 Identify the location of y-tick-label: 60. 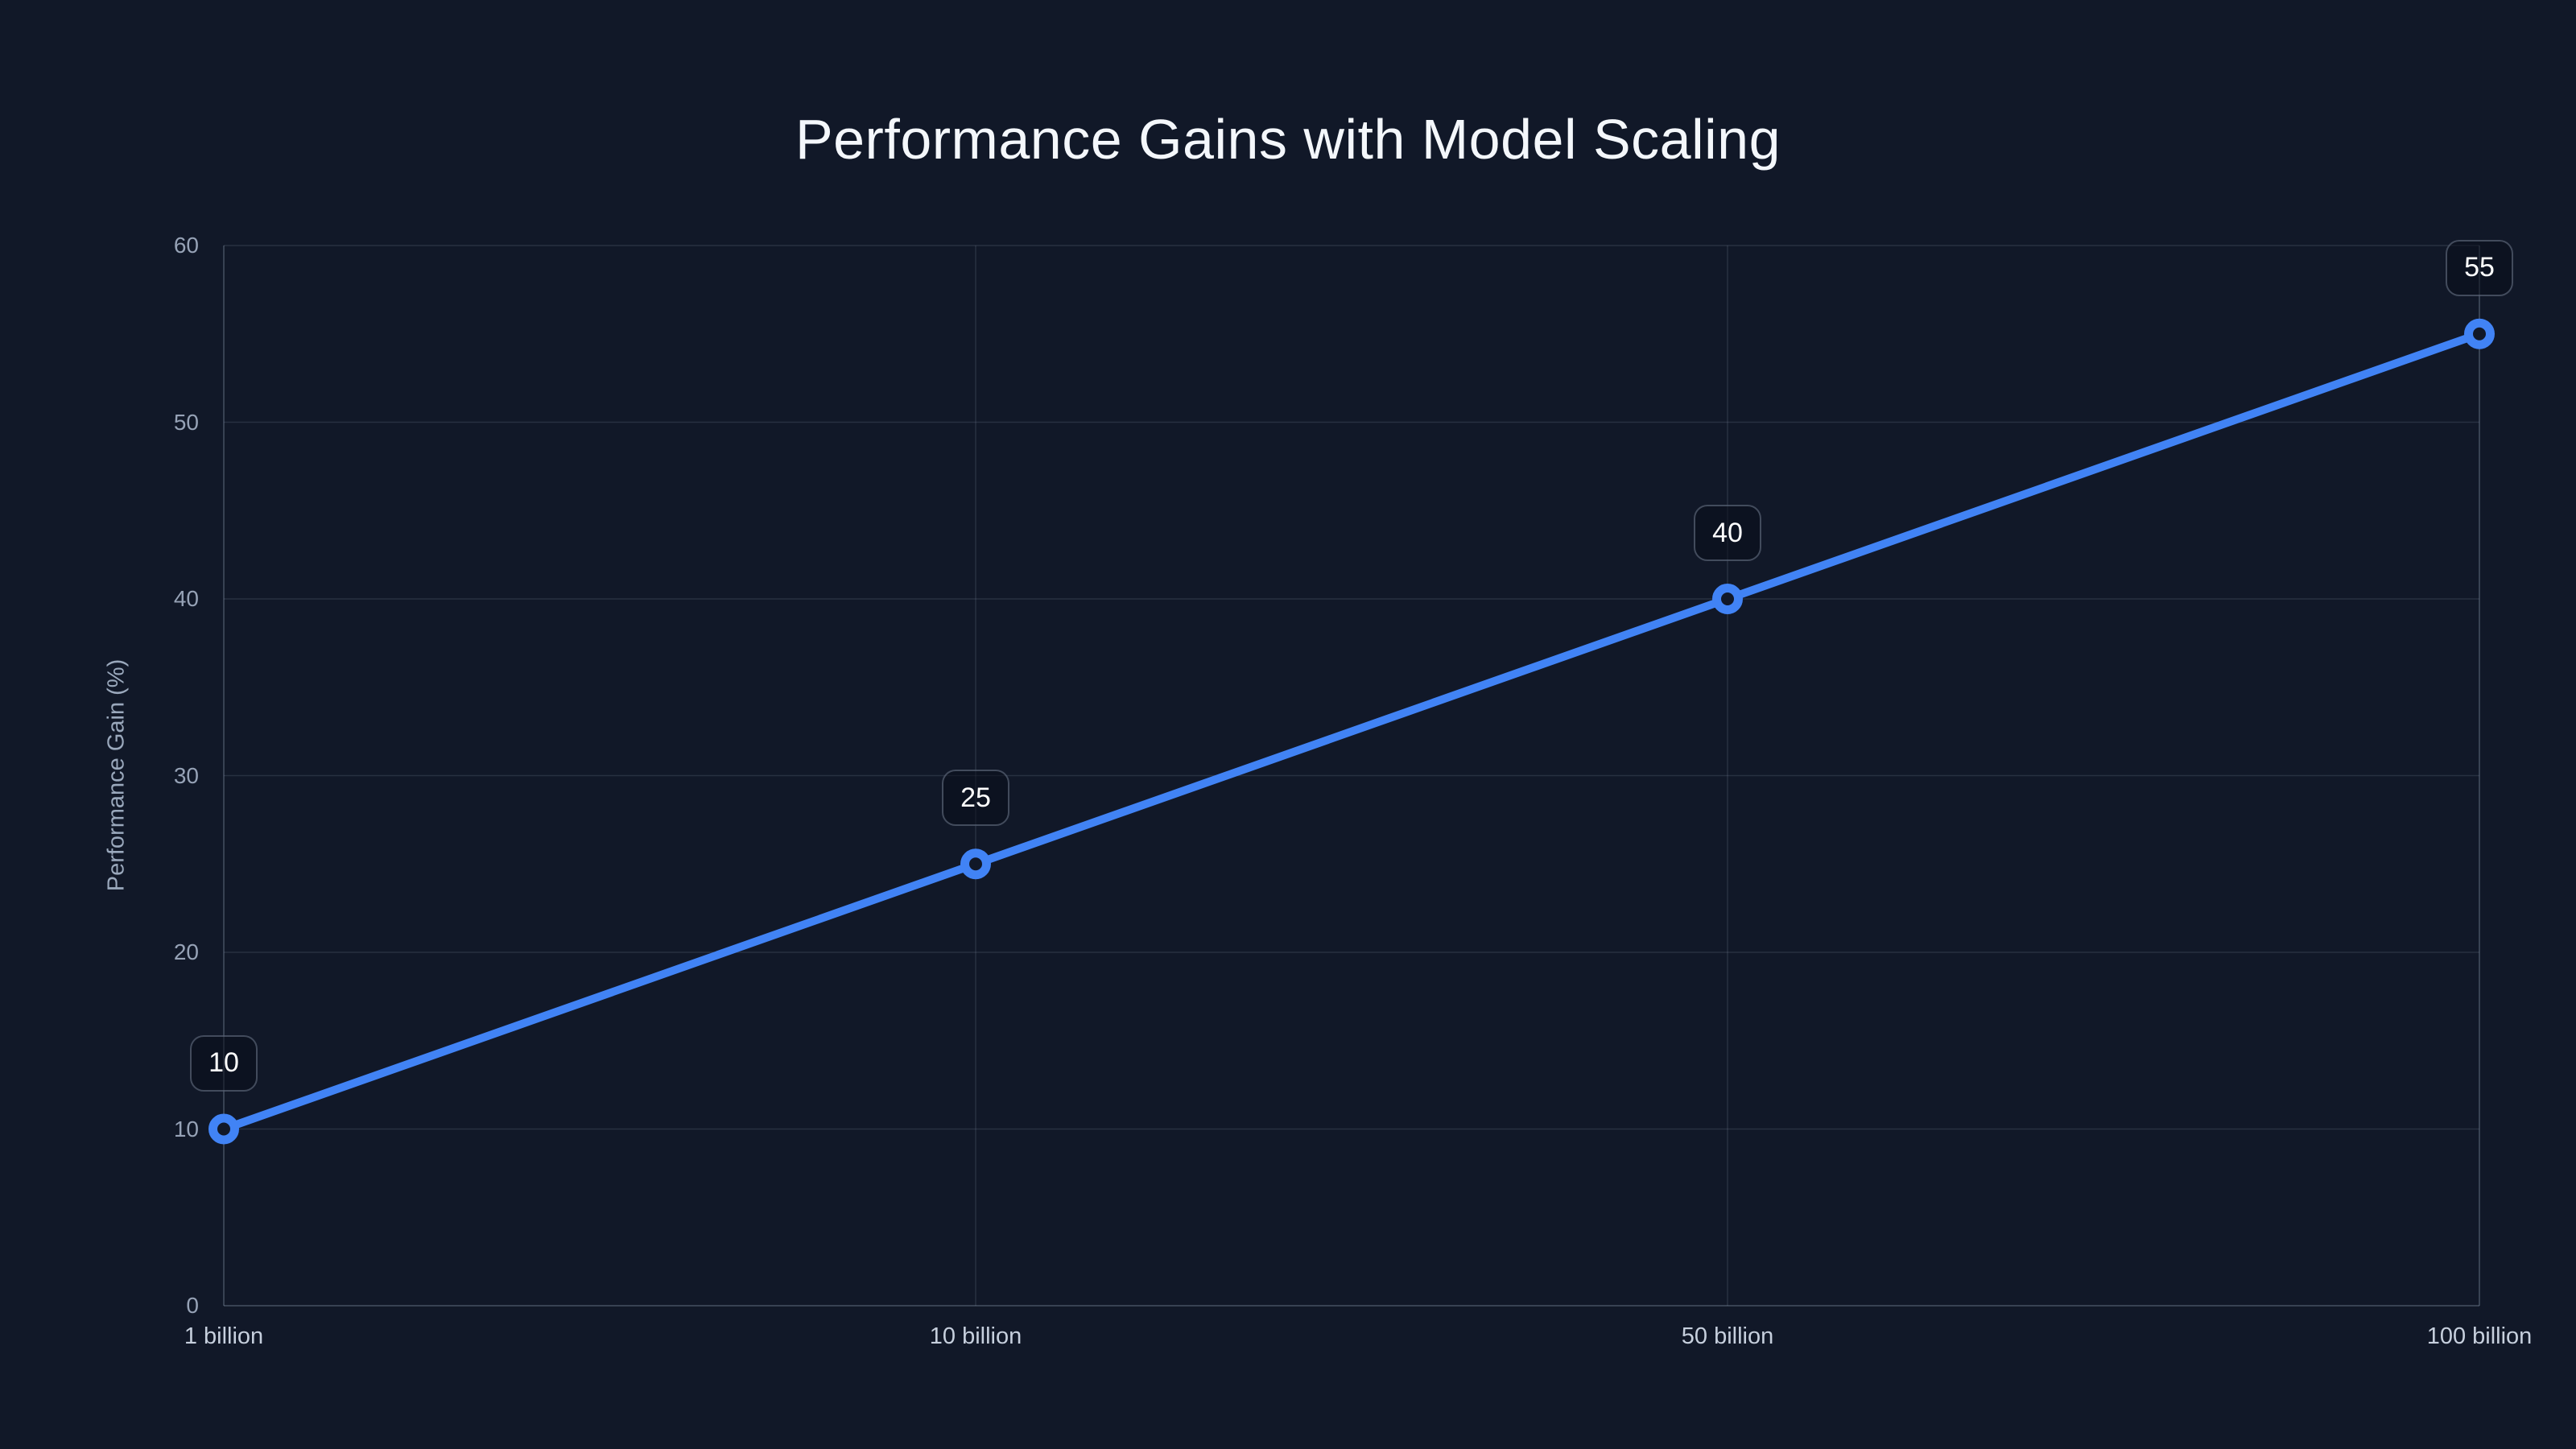
(186, 245).